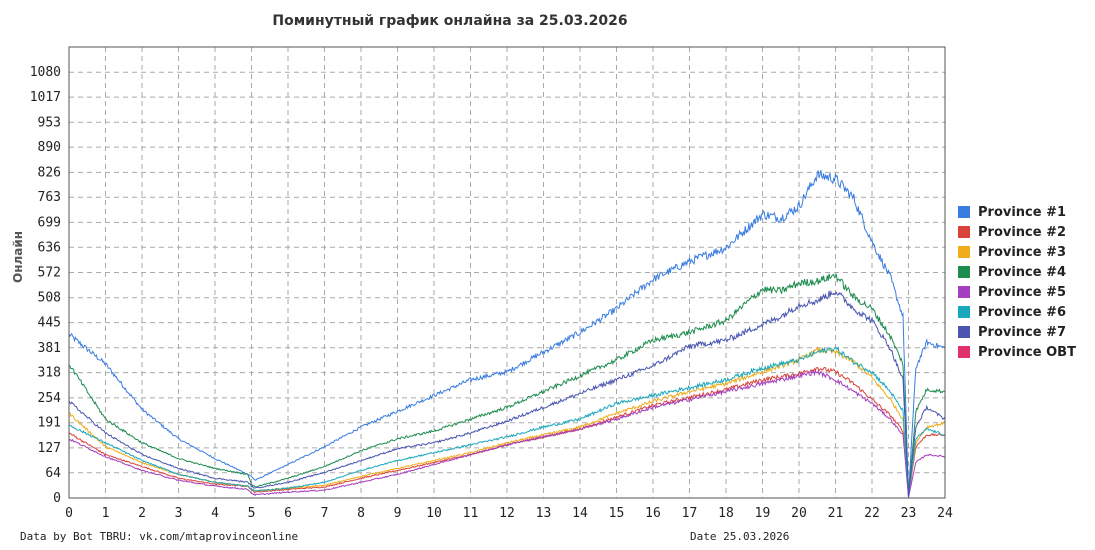 This screenshot has width=1095, height=550. I want to click on x-tick-label: 19, so click(763, 513).